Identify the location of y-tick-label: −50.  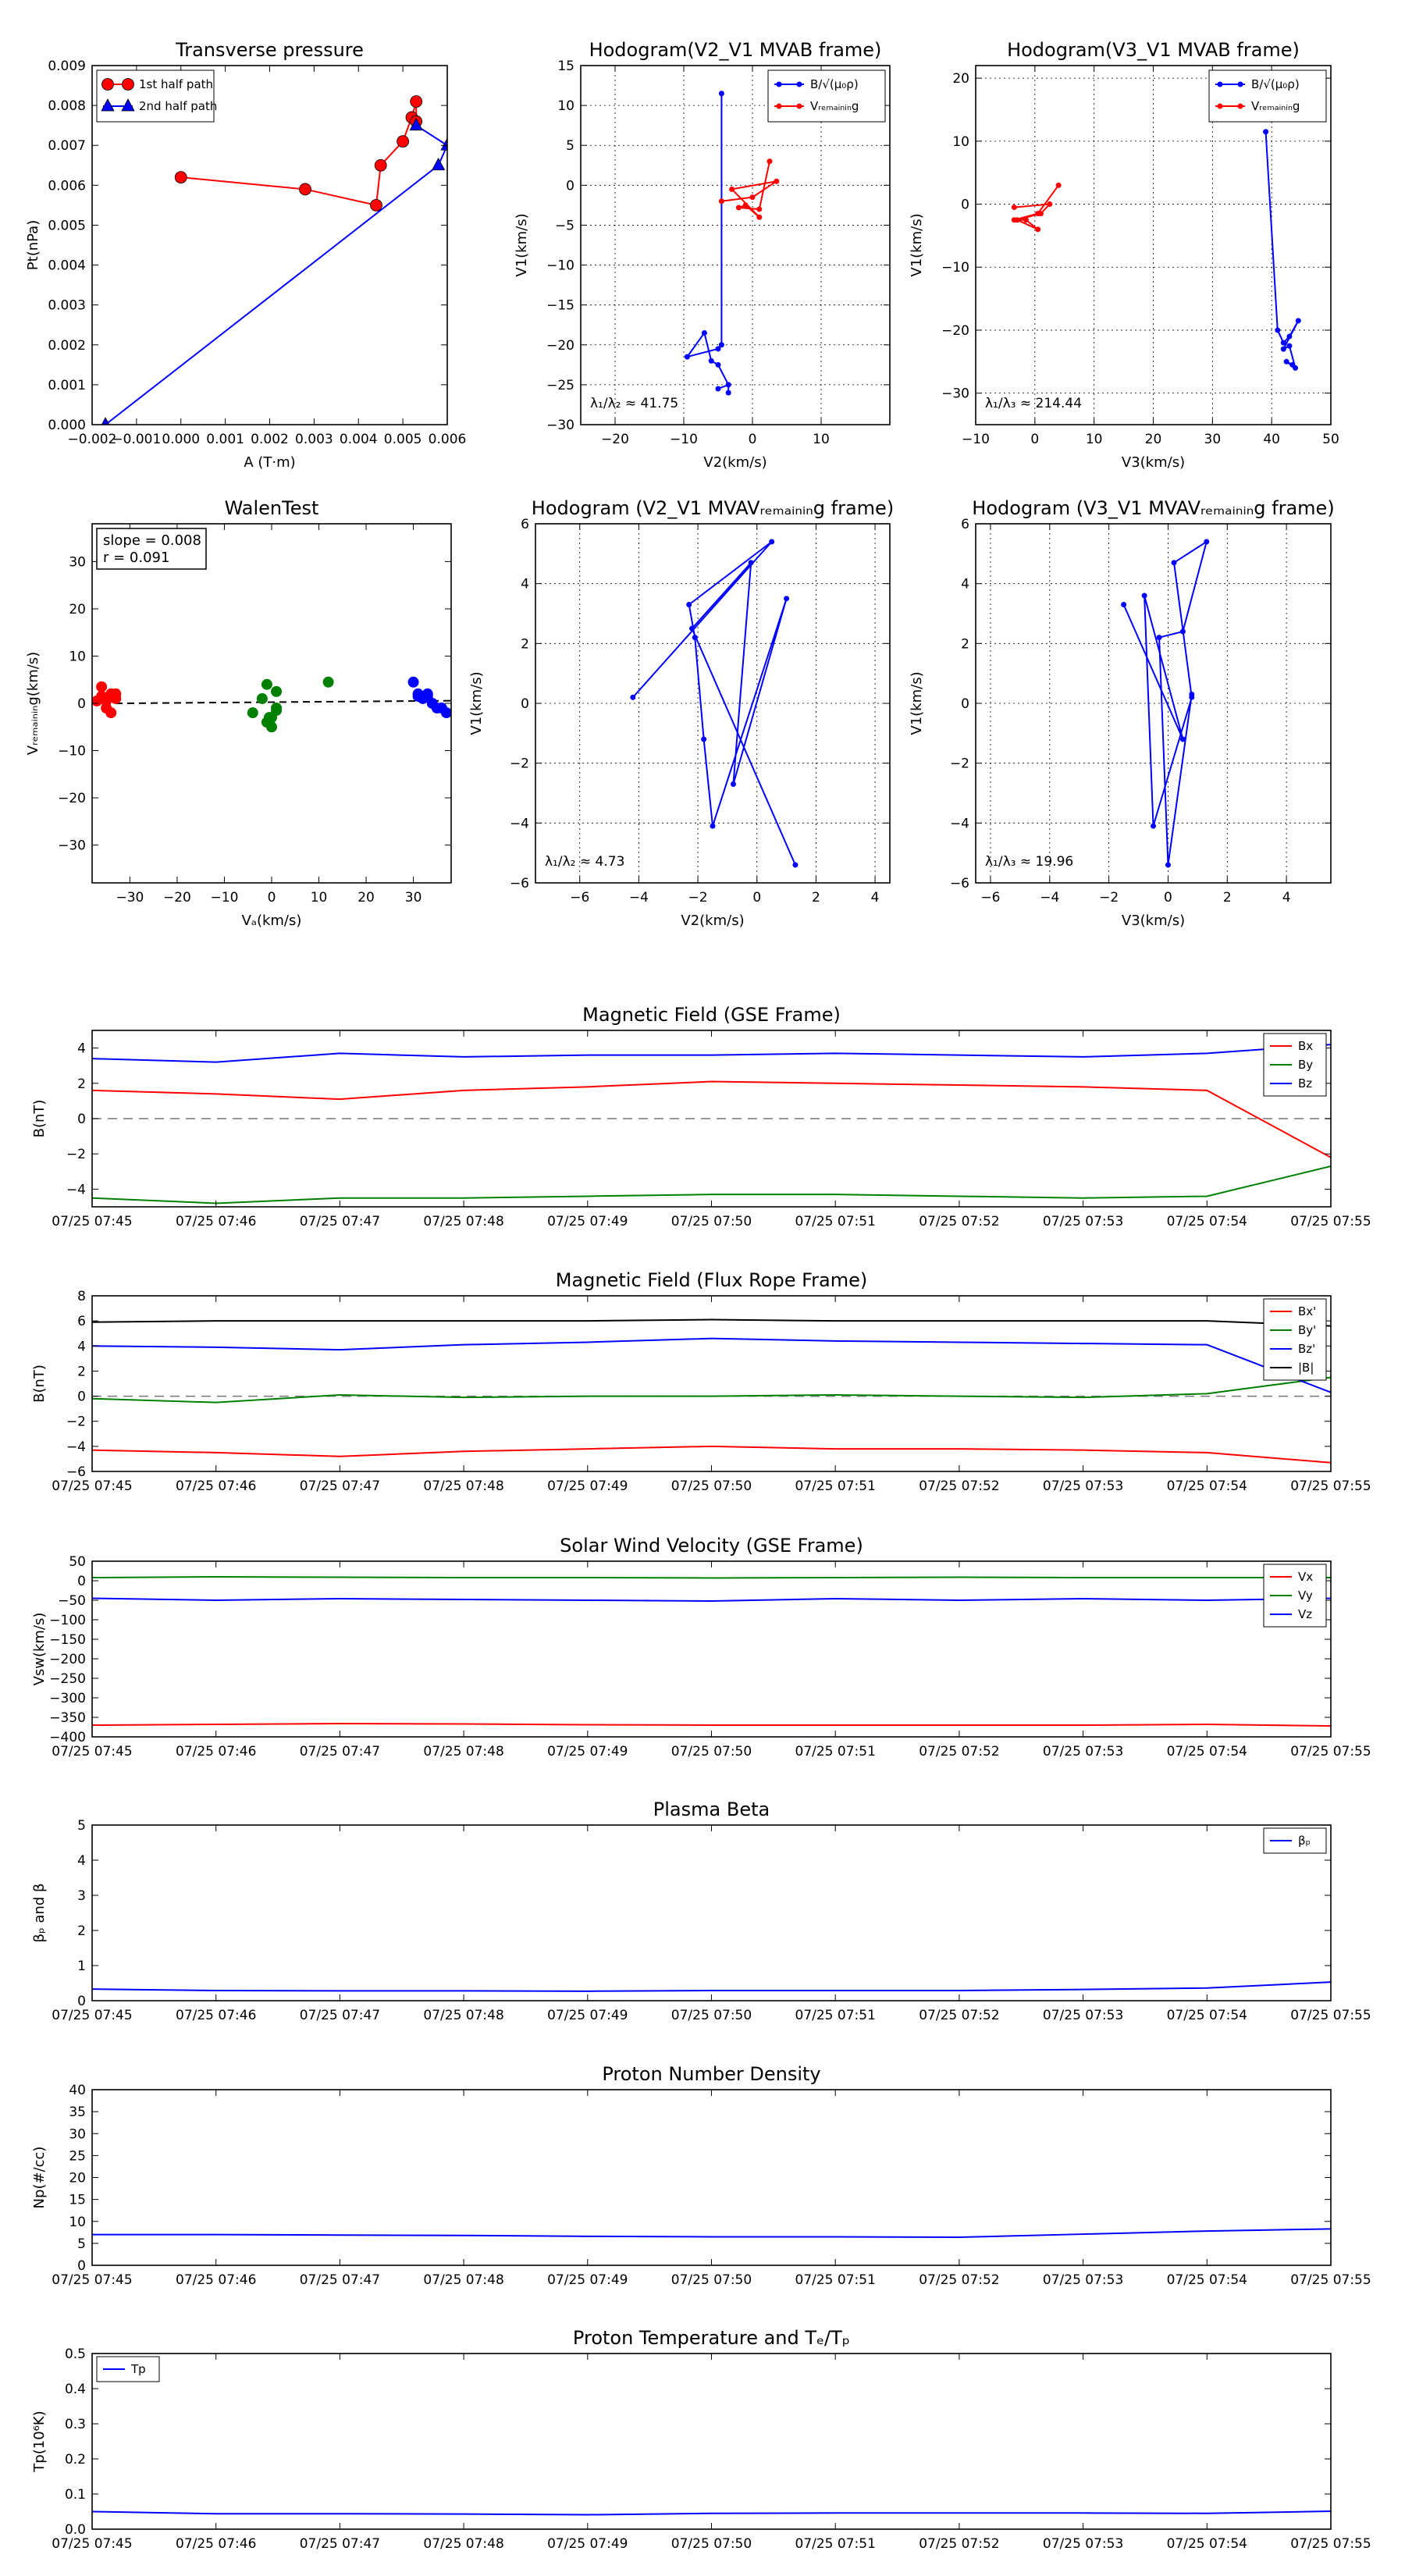
(72, 1601).